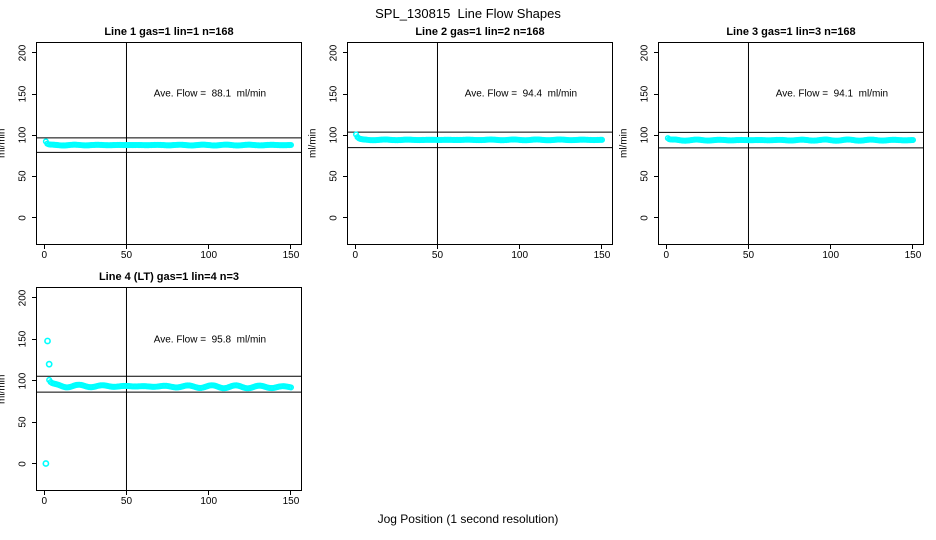  Describe the element at coordinates (521, 94) in the screenshot. I see `ave-flow-annotation: Ave. Flow = 94.4 ml/min` at that location.